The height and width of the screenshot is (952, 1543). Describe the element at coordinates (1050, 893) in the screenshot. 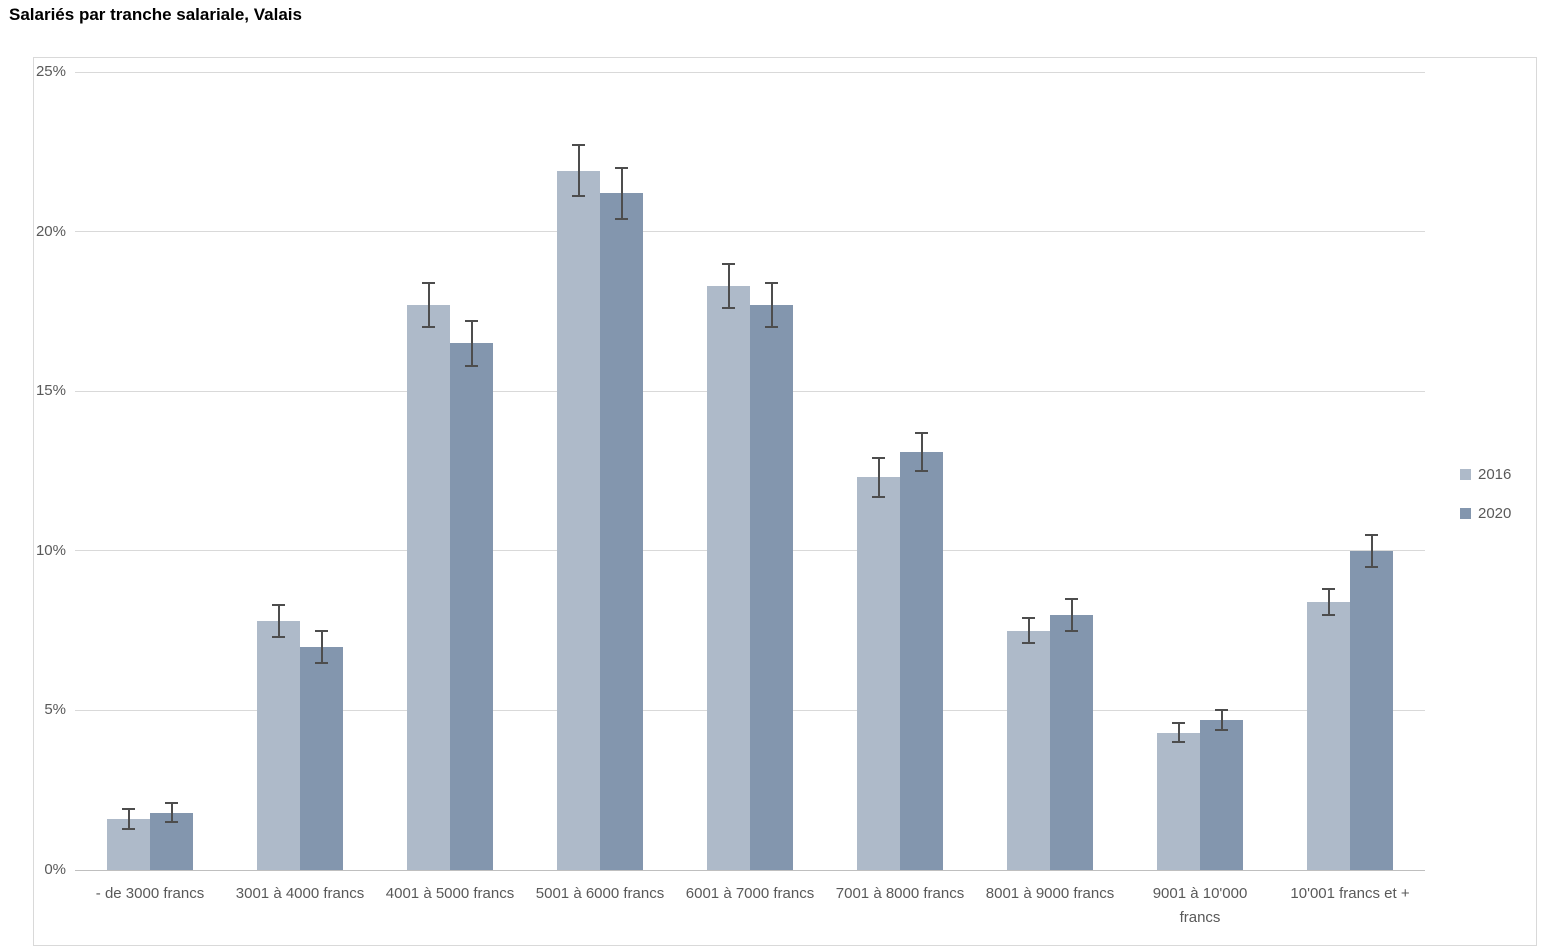

I see `x-category-label: 8001 à 9000 francs` at that location.